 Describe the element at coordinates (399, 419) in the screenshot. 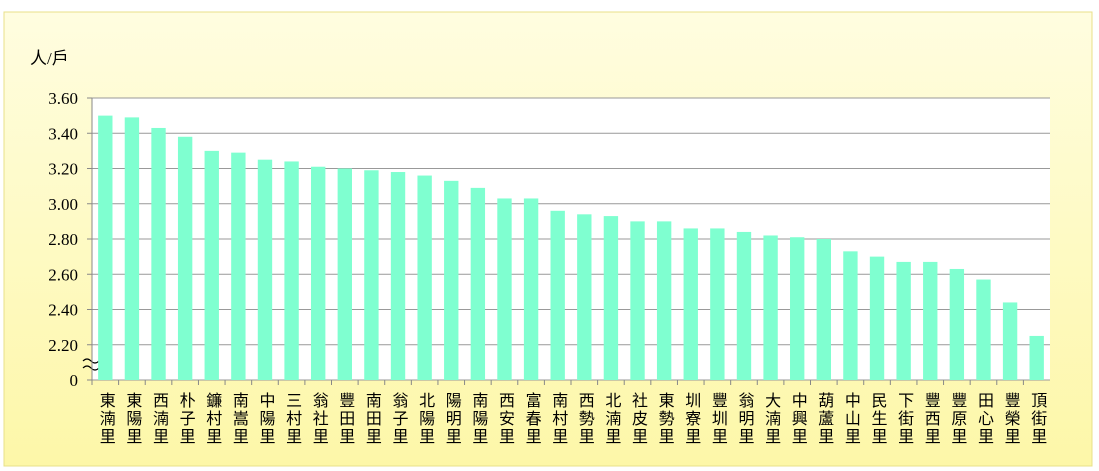

I see `x-tick-label: 翁子里` at that location.